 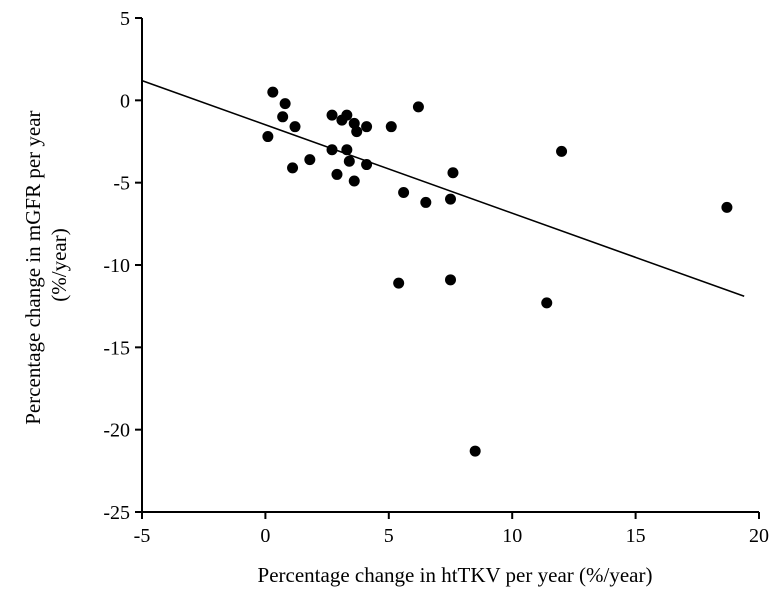 I want to click on x-tick-label: 5, so click(x=389, y=536).